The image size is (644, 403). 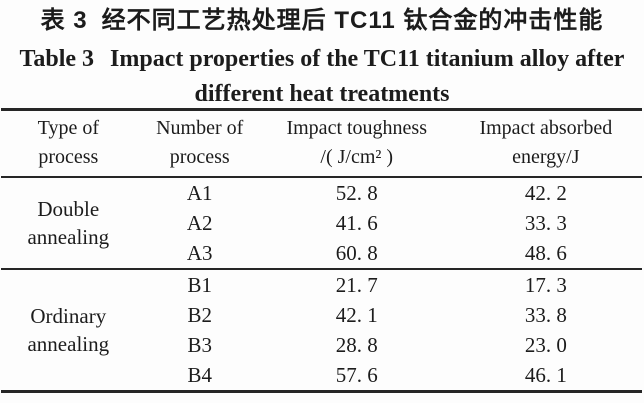 I want to click on toughness-value: 42. 1, so click(x=356, y=314).